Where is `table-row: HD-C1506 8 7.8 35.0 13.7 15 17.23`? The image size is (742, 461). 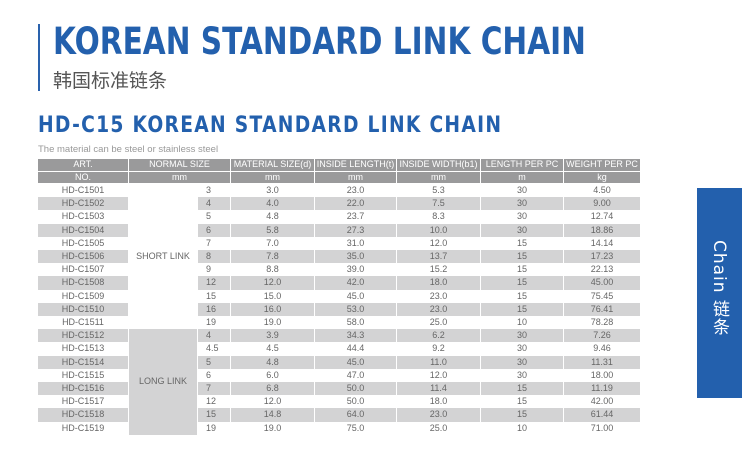
table-row: HD-C1506 8 7.8 35.0 13.7 15 17.23 is located at coordinates (339, 257).